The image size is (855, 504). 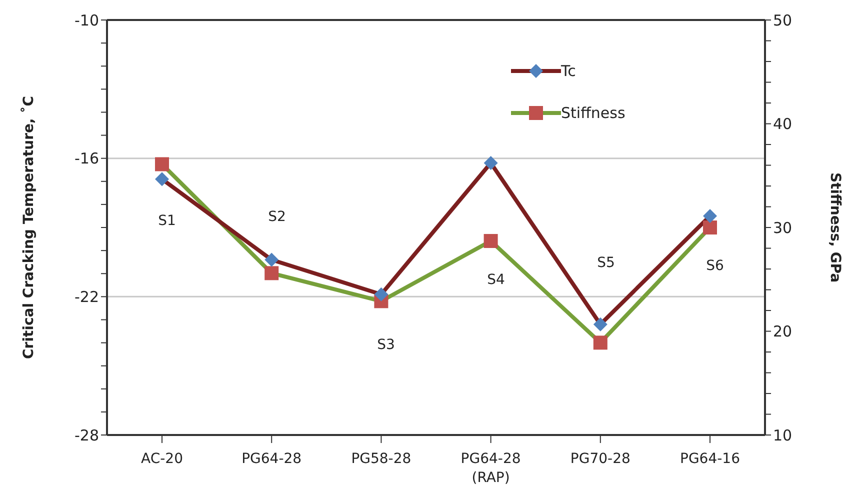 What do you see at coordinates (600, 459) in the screenshot?
I see `x-tick-label: PG70-28` at bounding box center [600, 459].